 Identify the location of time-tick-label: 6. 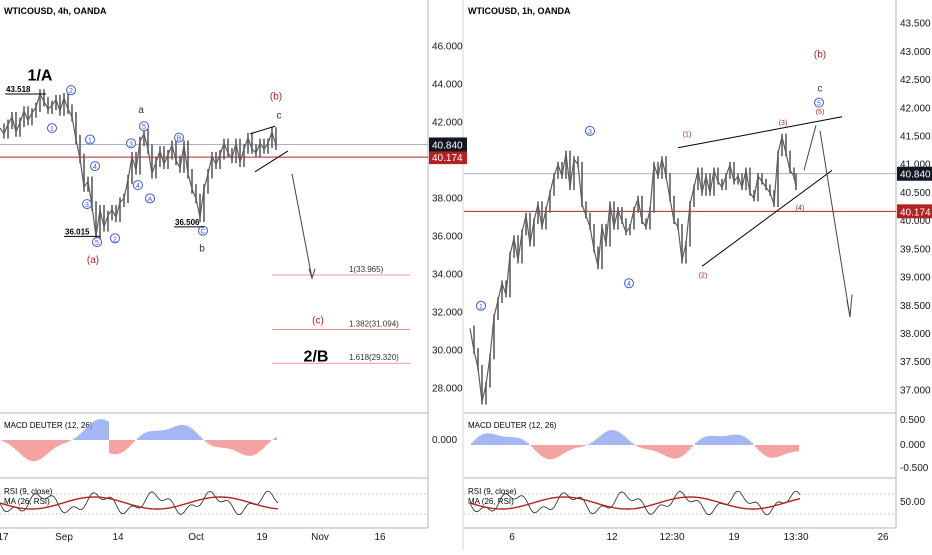
(512, 537).